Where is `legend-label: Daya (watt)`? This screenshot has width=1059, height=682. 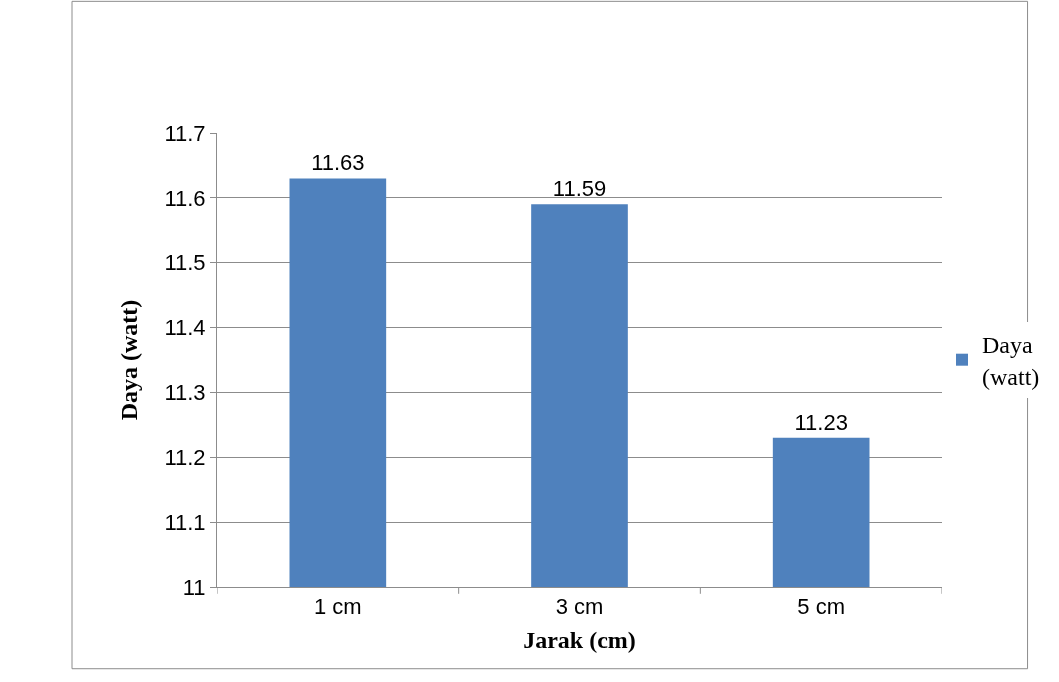 legend-label: Daya (watt) is located at coordinates (1011, 361).